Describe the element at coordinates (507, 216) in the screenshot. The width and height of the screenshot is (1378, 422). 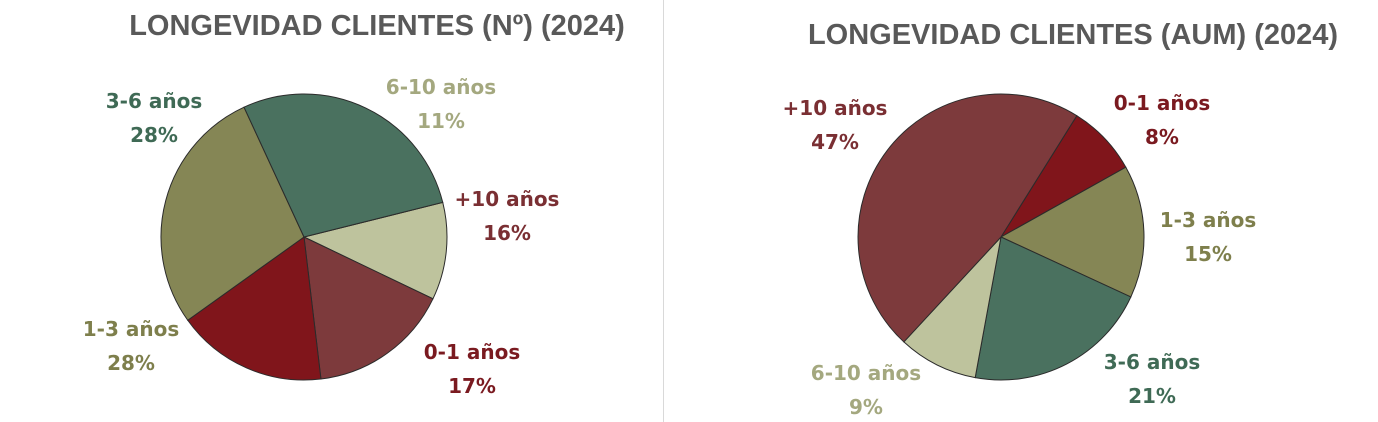
I see `slice-label: +10 años 16%` at that location.